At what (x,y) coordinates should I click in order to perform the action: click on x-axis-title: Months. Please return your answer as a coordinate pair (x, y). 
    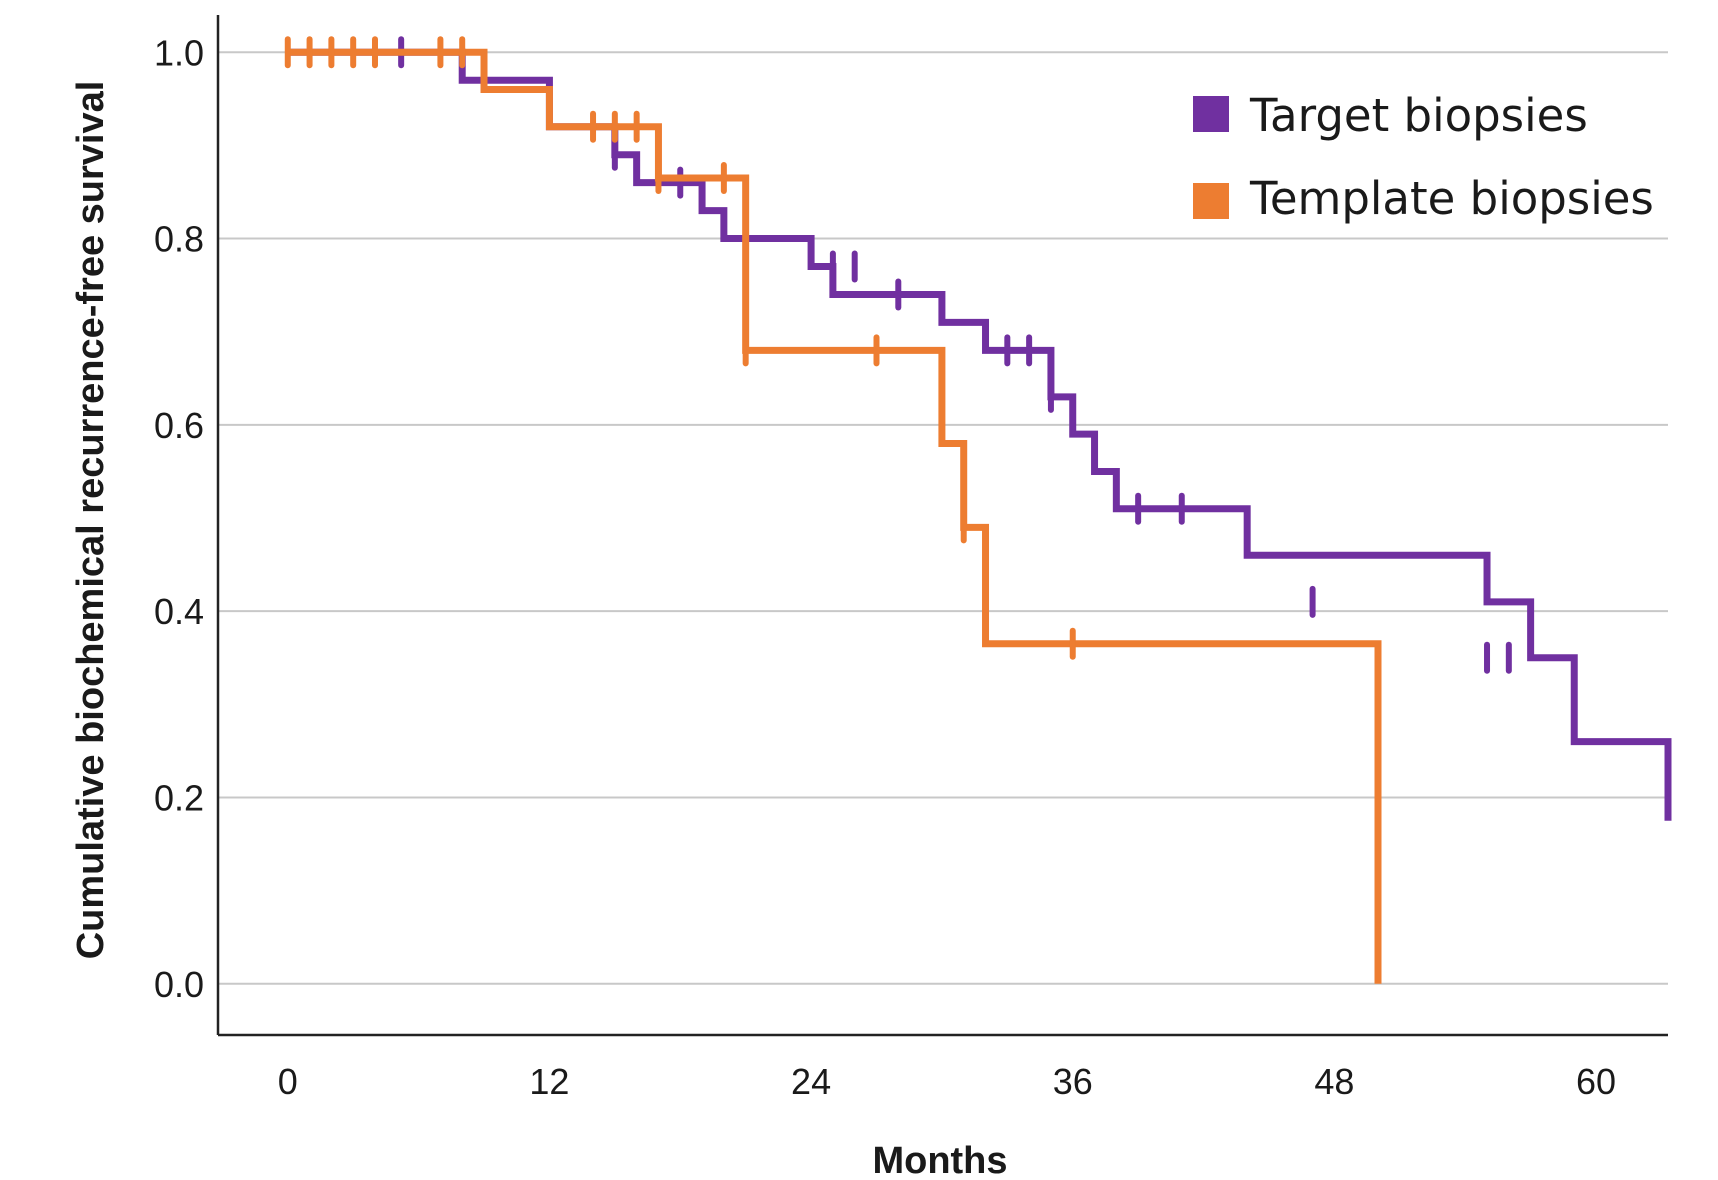
    Looking at the image, I should click on (939, 1160).